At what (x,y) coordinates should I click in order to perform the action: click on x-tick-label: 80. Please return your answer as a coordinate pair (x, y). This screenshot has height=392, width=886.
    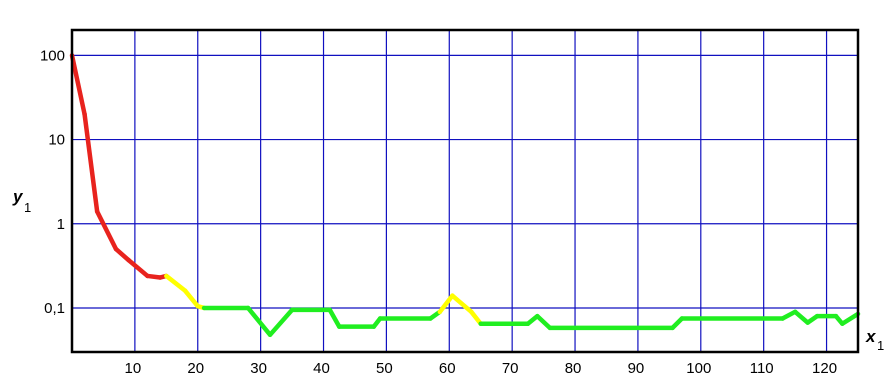
    Looking at the image, I should click on (573, 368).